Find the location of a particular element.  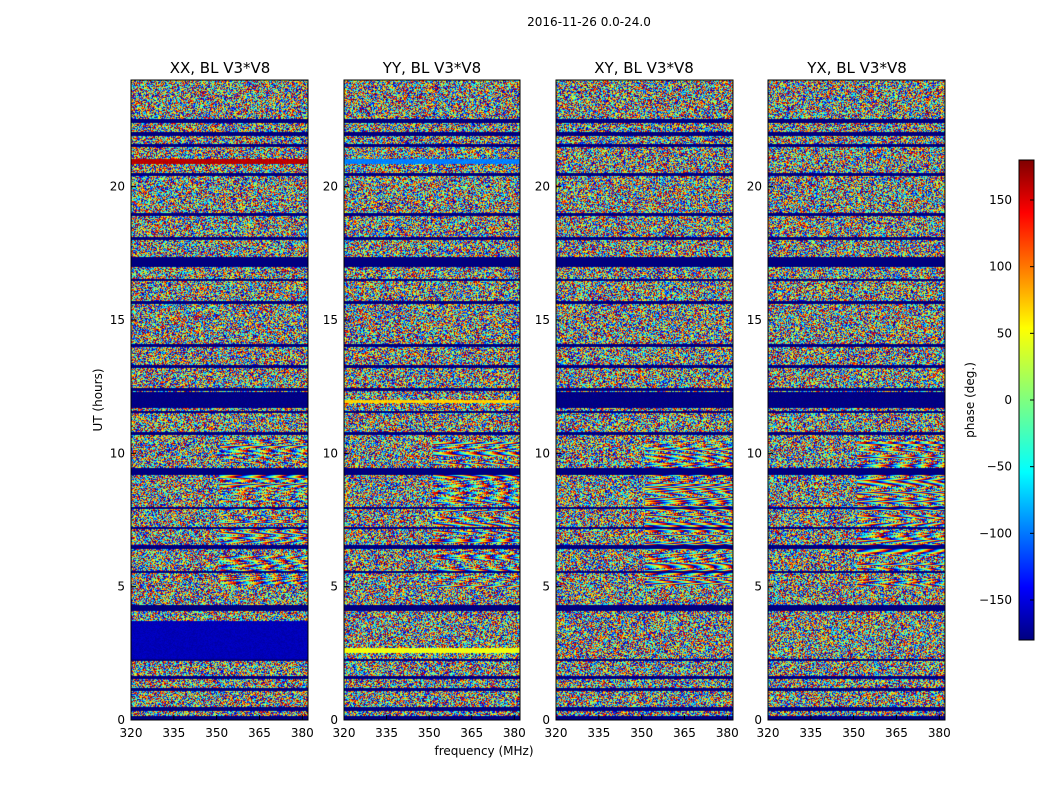

plot-frame-yy is located at coordinates (432, 400).